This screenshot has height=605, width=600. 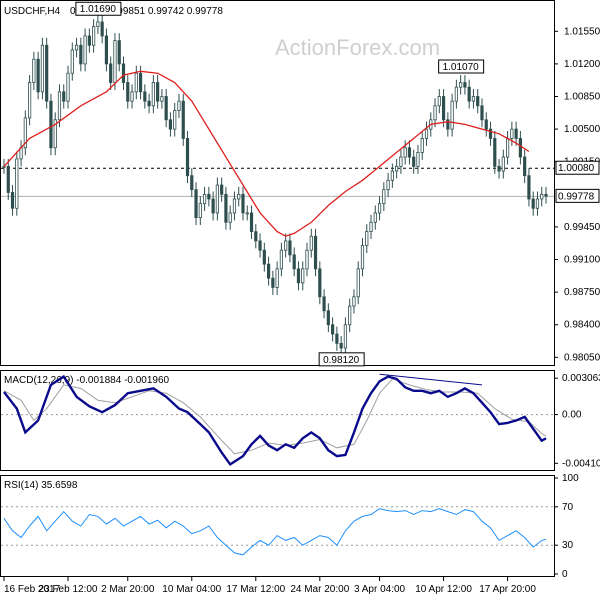 What do you see at coordinates (461, 67) in the screenshot?
I see `annotation-label: 1.01070` at bounding box center [461, 67].